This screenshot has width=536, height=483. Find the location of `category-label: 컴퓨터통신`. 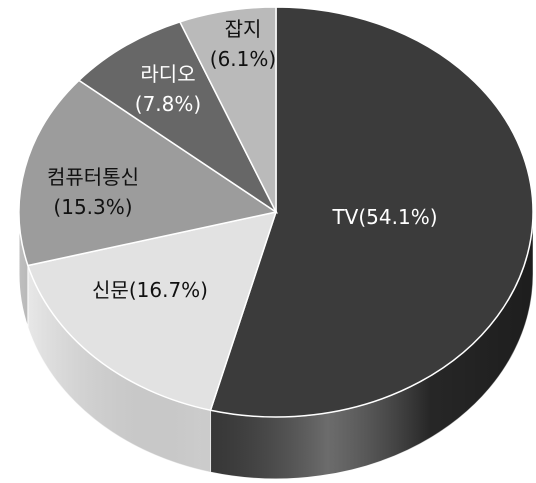

category-label: 컴퓨터통신 is located at coordinates (93, 177).